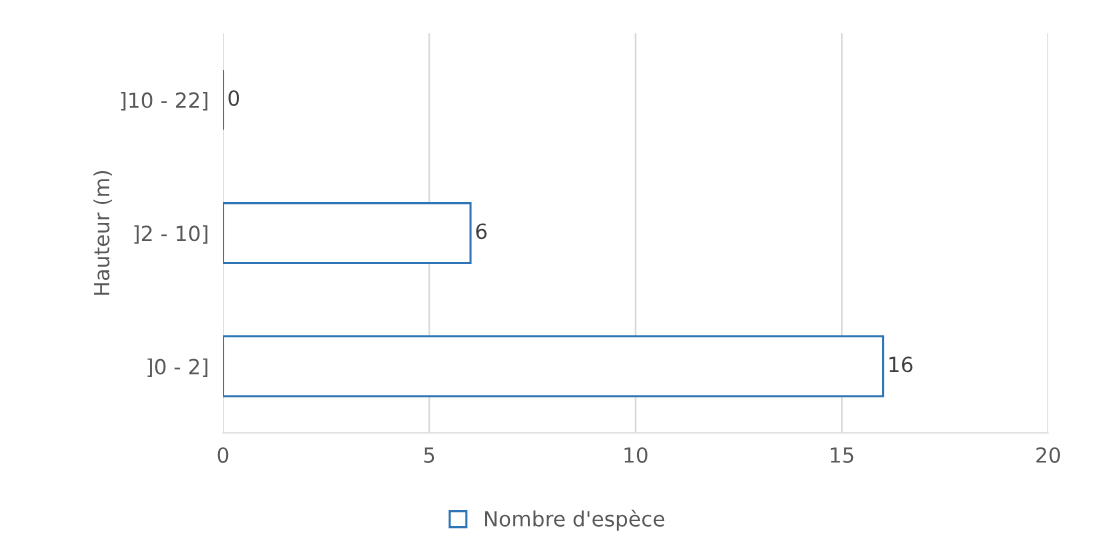 Image resolution: width=1115 pixels, height=555 pixels. What do you see at coordinates (842, 455) in the screenshot?
I see `x-tick-label: 15` at bounding box center [842, 455].